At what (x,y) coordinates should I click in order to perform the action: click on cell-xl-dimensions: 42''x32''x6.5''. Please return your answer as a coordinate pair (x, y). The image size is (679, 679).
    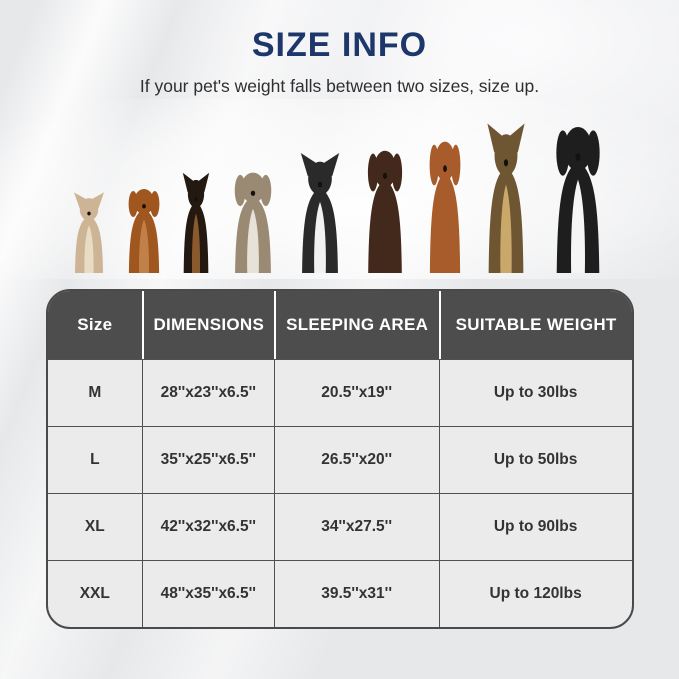
    Looking at the image, I should click on (207, 527).